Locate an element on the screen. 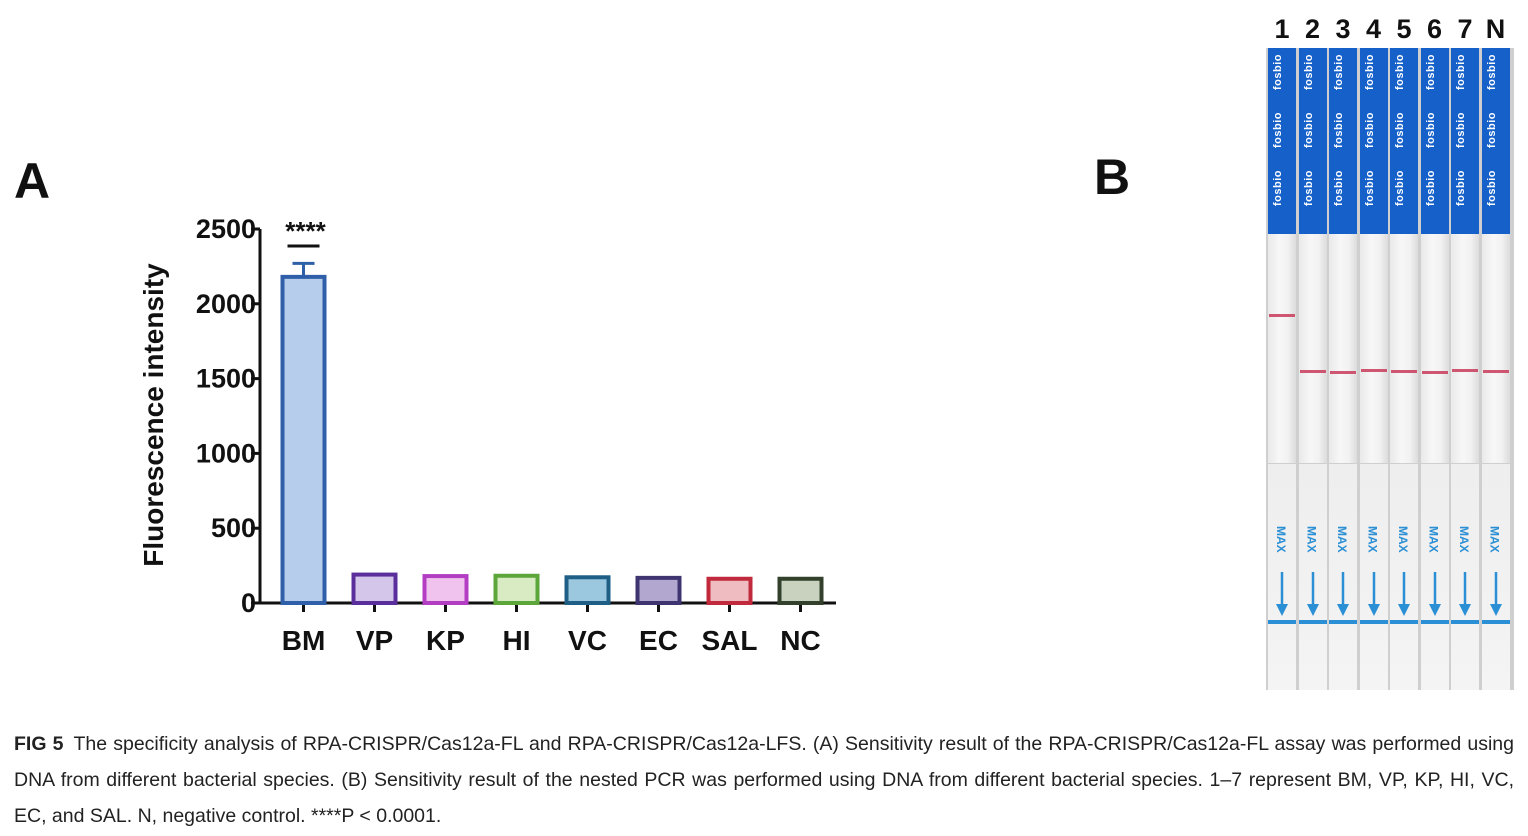  test-strip-6: fosbio fosbio fosbio MAX is located at coordinates (1434, 369).